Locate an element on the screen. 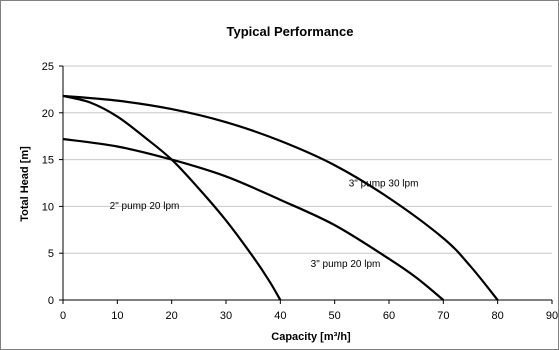 This screenshot has width=559, height=350. y-tick-label: 15 is located at coordinates (48, 161).